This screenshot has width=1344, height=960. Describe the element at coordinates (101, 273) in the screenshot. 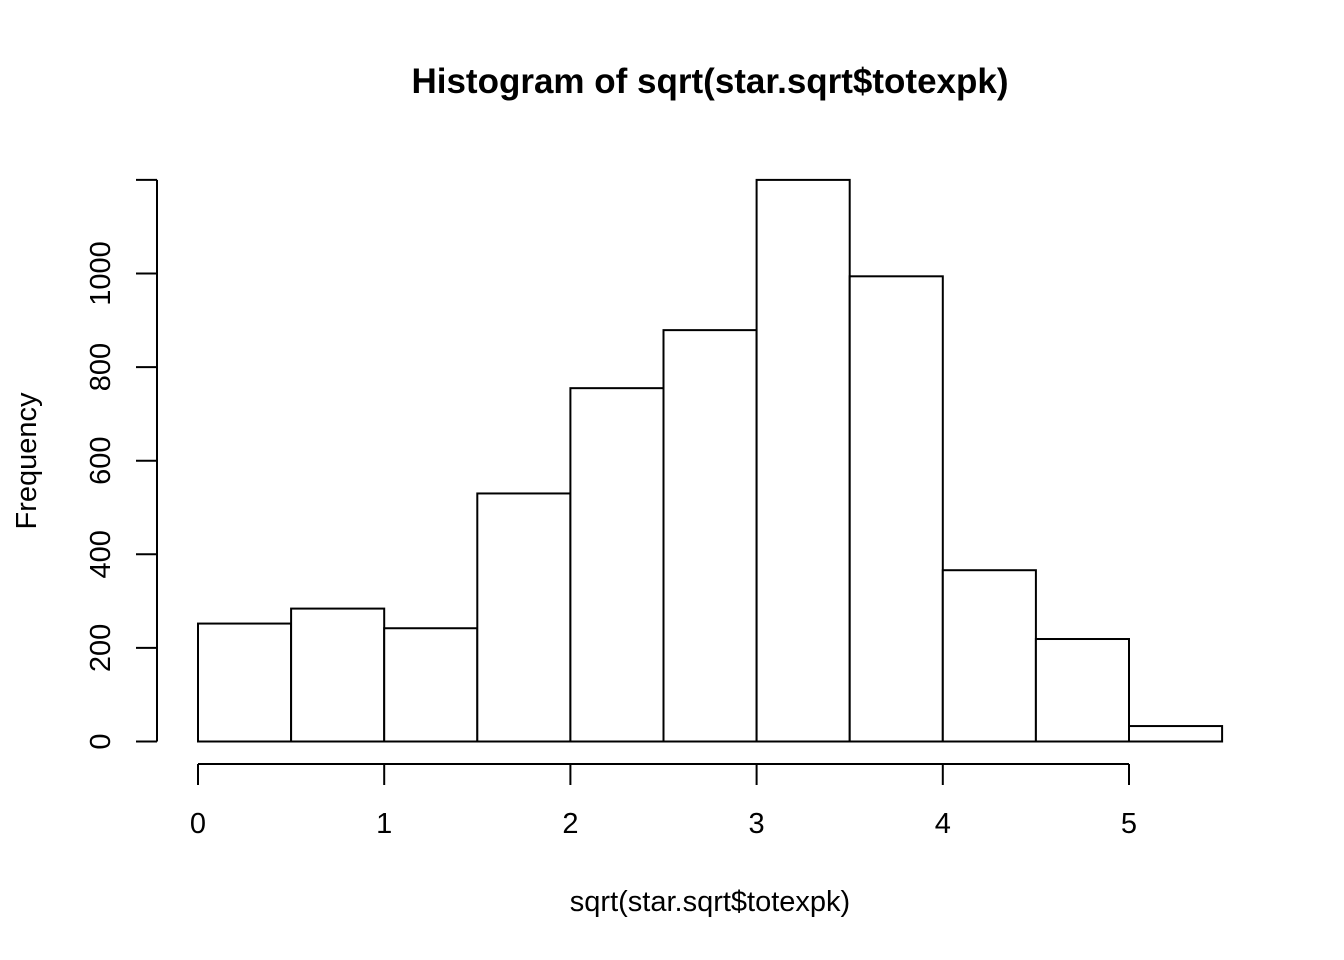

I see `y-tick-label-1000: 1000` at that location.